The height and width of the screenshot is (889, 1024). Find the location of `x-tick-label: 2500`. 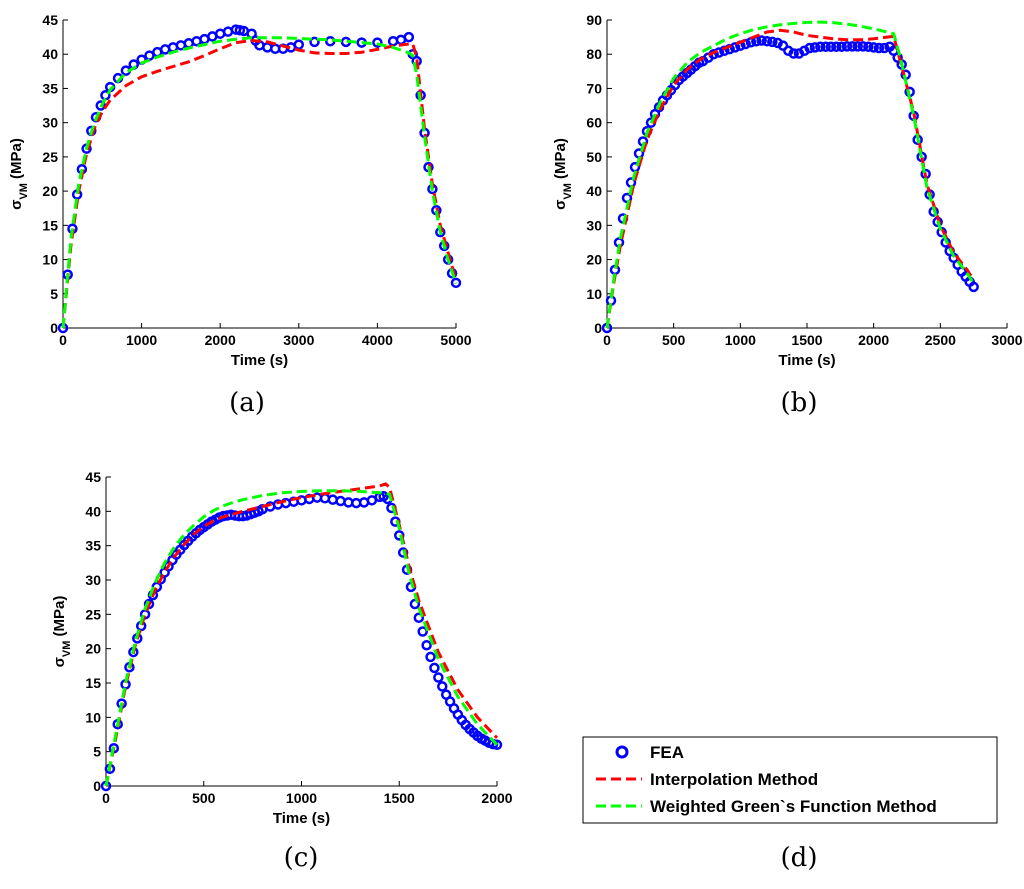

x-tick-label: 2500 is located at coordinates (940, 340).